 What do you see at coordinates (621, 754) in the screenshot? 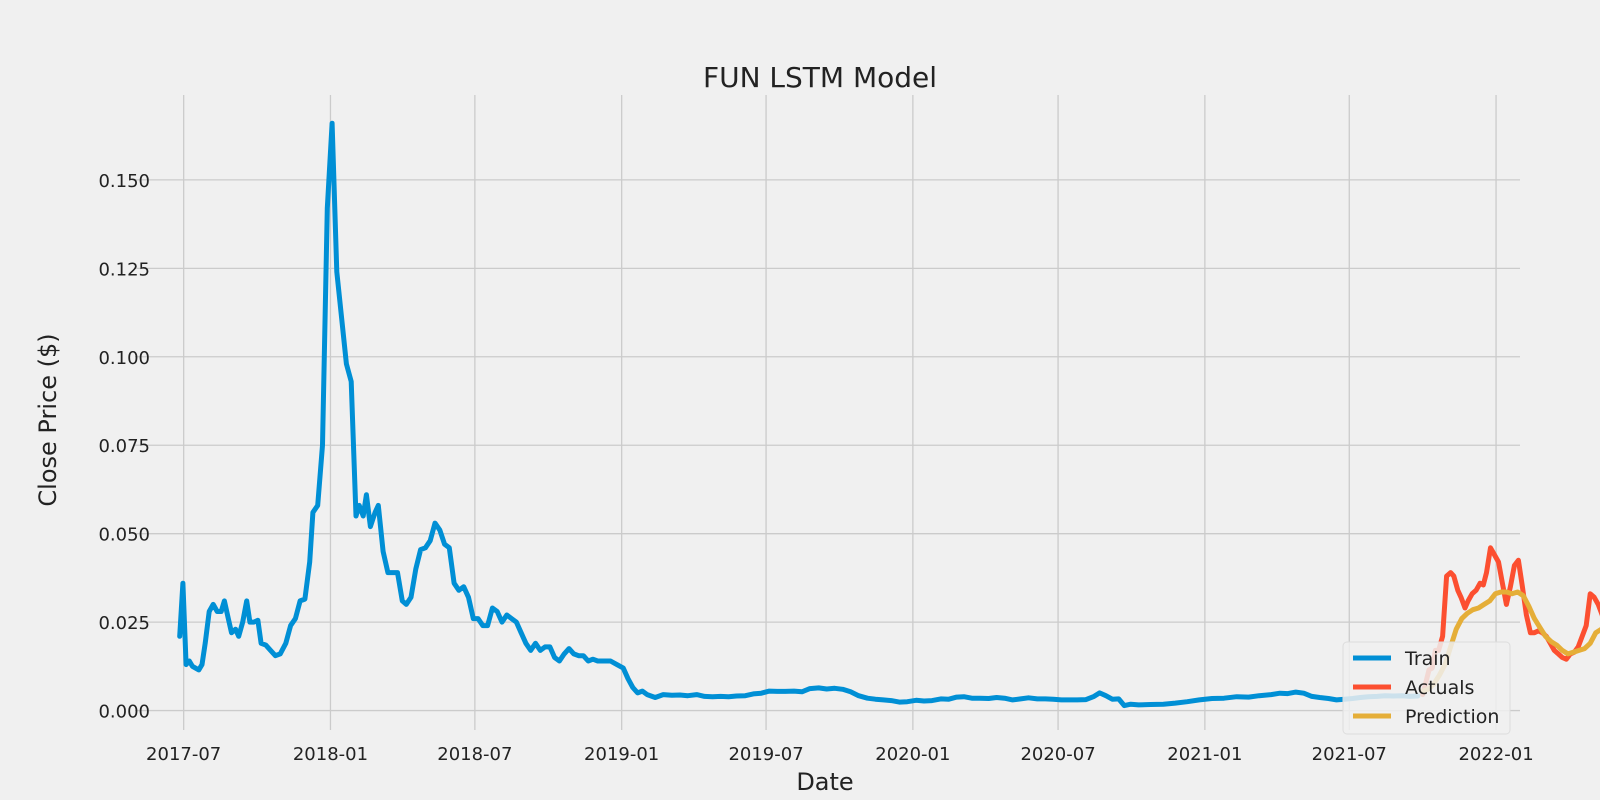
I see `x-tick-label: 2019-01` at bounding box center [621, 754].